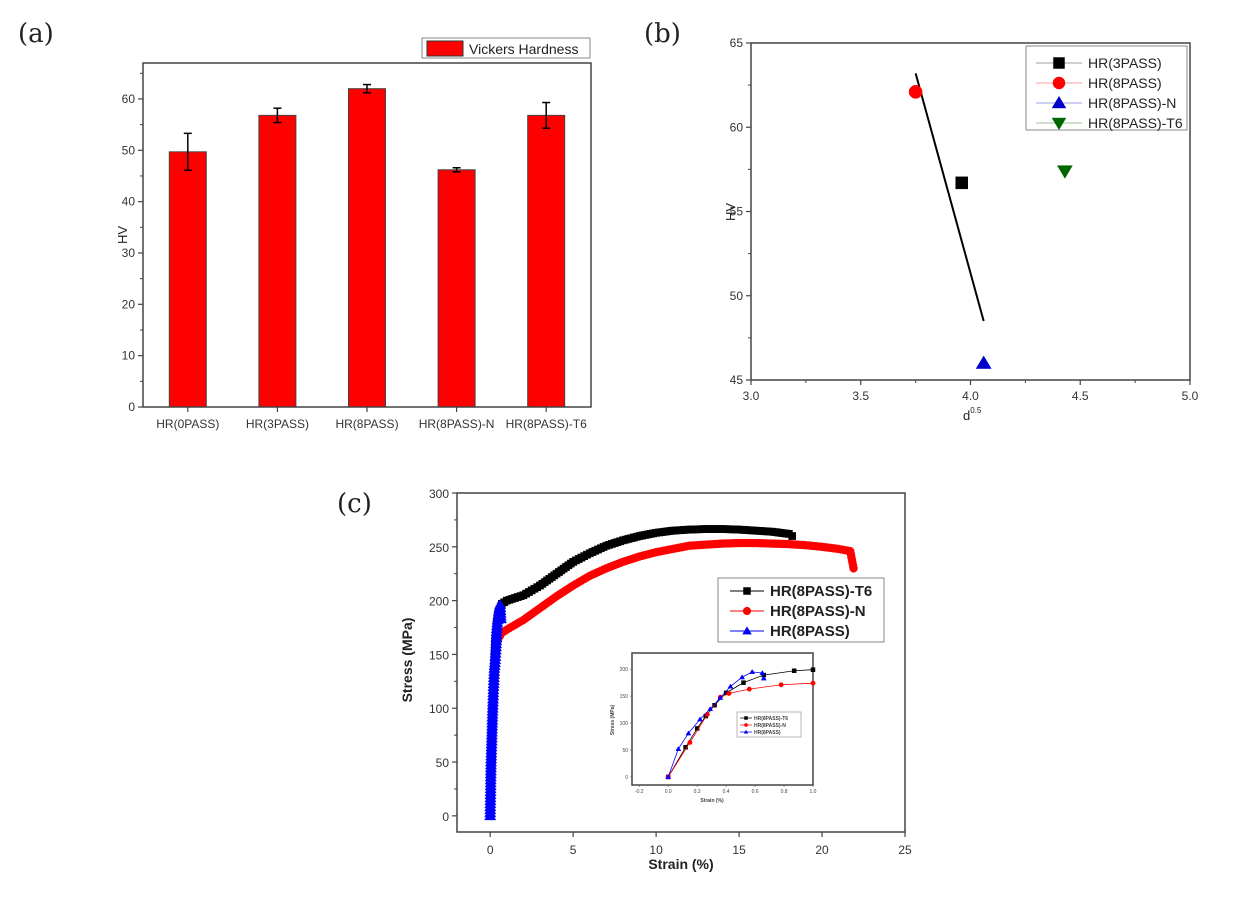 The image size is (1253, 909). I want to click on c-inset-x-tick-label: -0.2, so click(639, 792).